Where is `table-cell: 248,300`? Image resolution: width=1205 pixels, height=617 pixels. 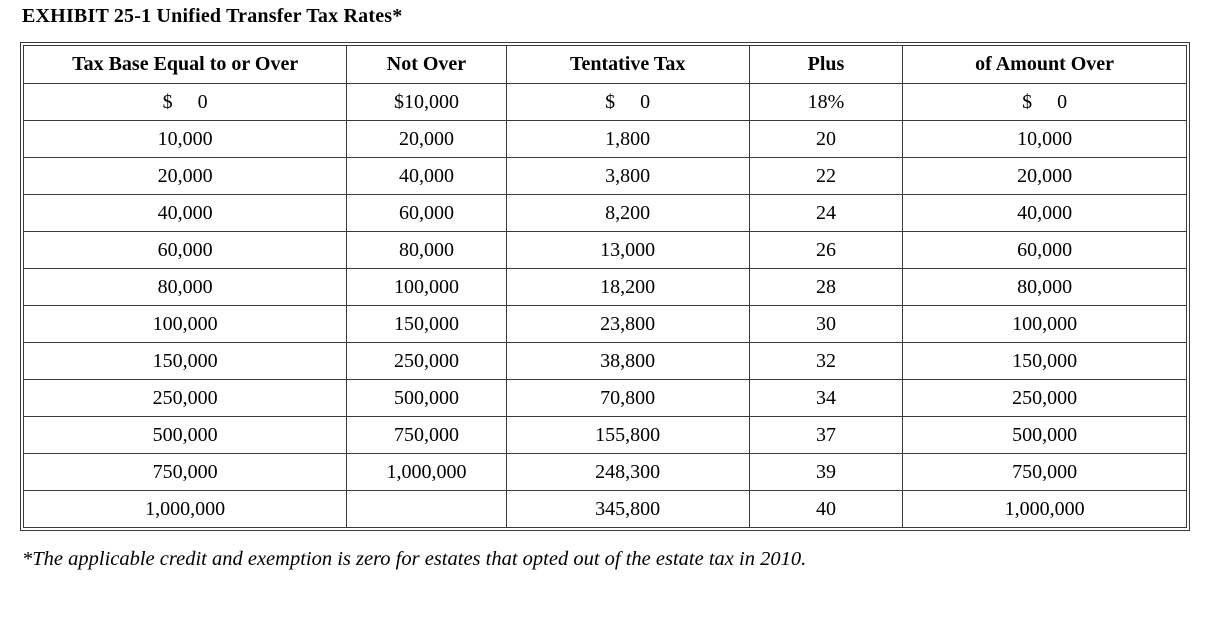 table-cell: 248,300 is located at coordinates (627, 472).